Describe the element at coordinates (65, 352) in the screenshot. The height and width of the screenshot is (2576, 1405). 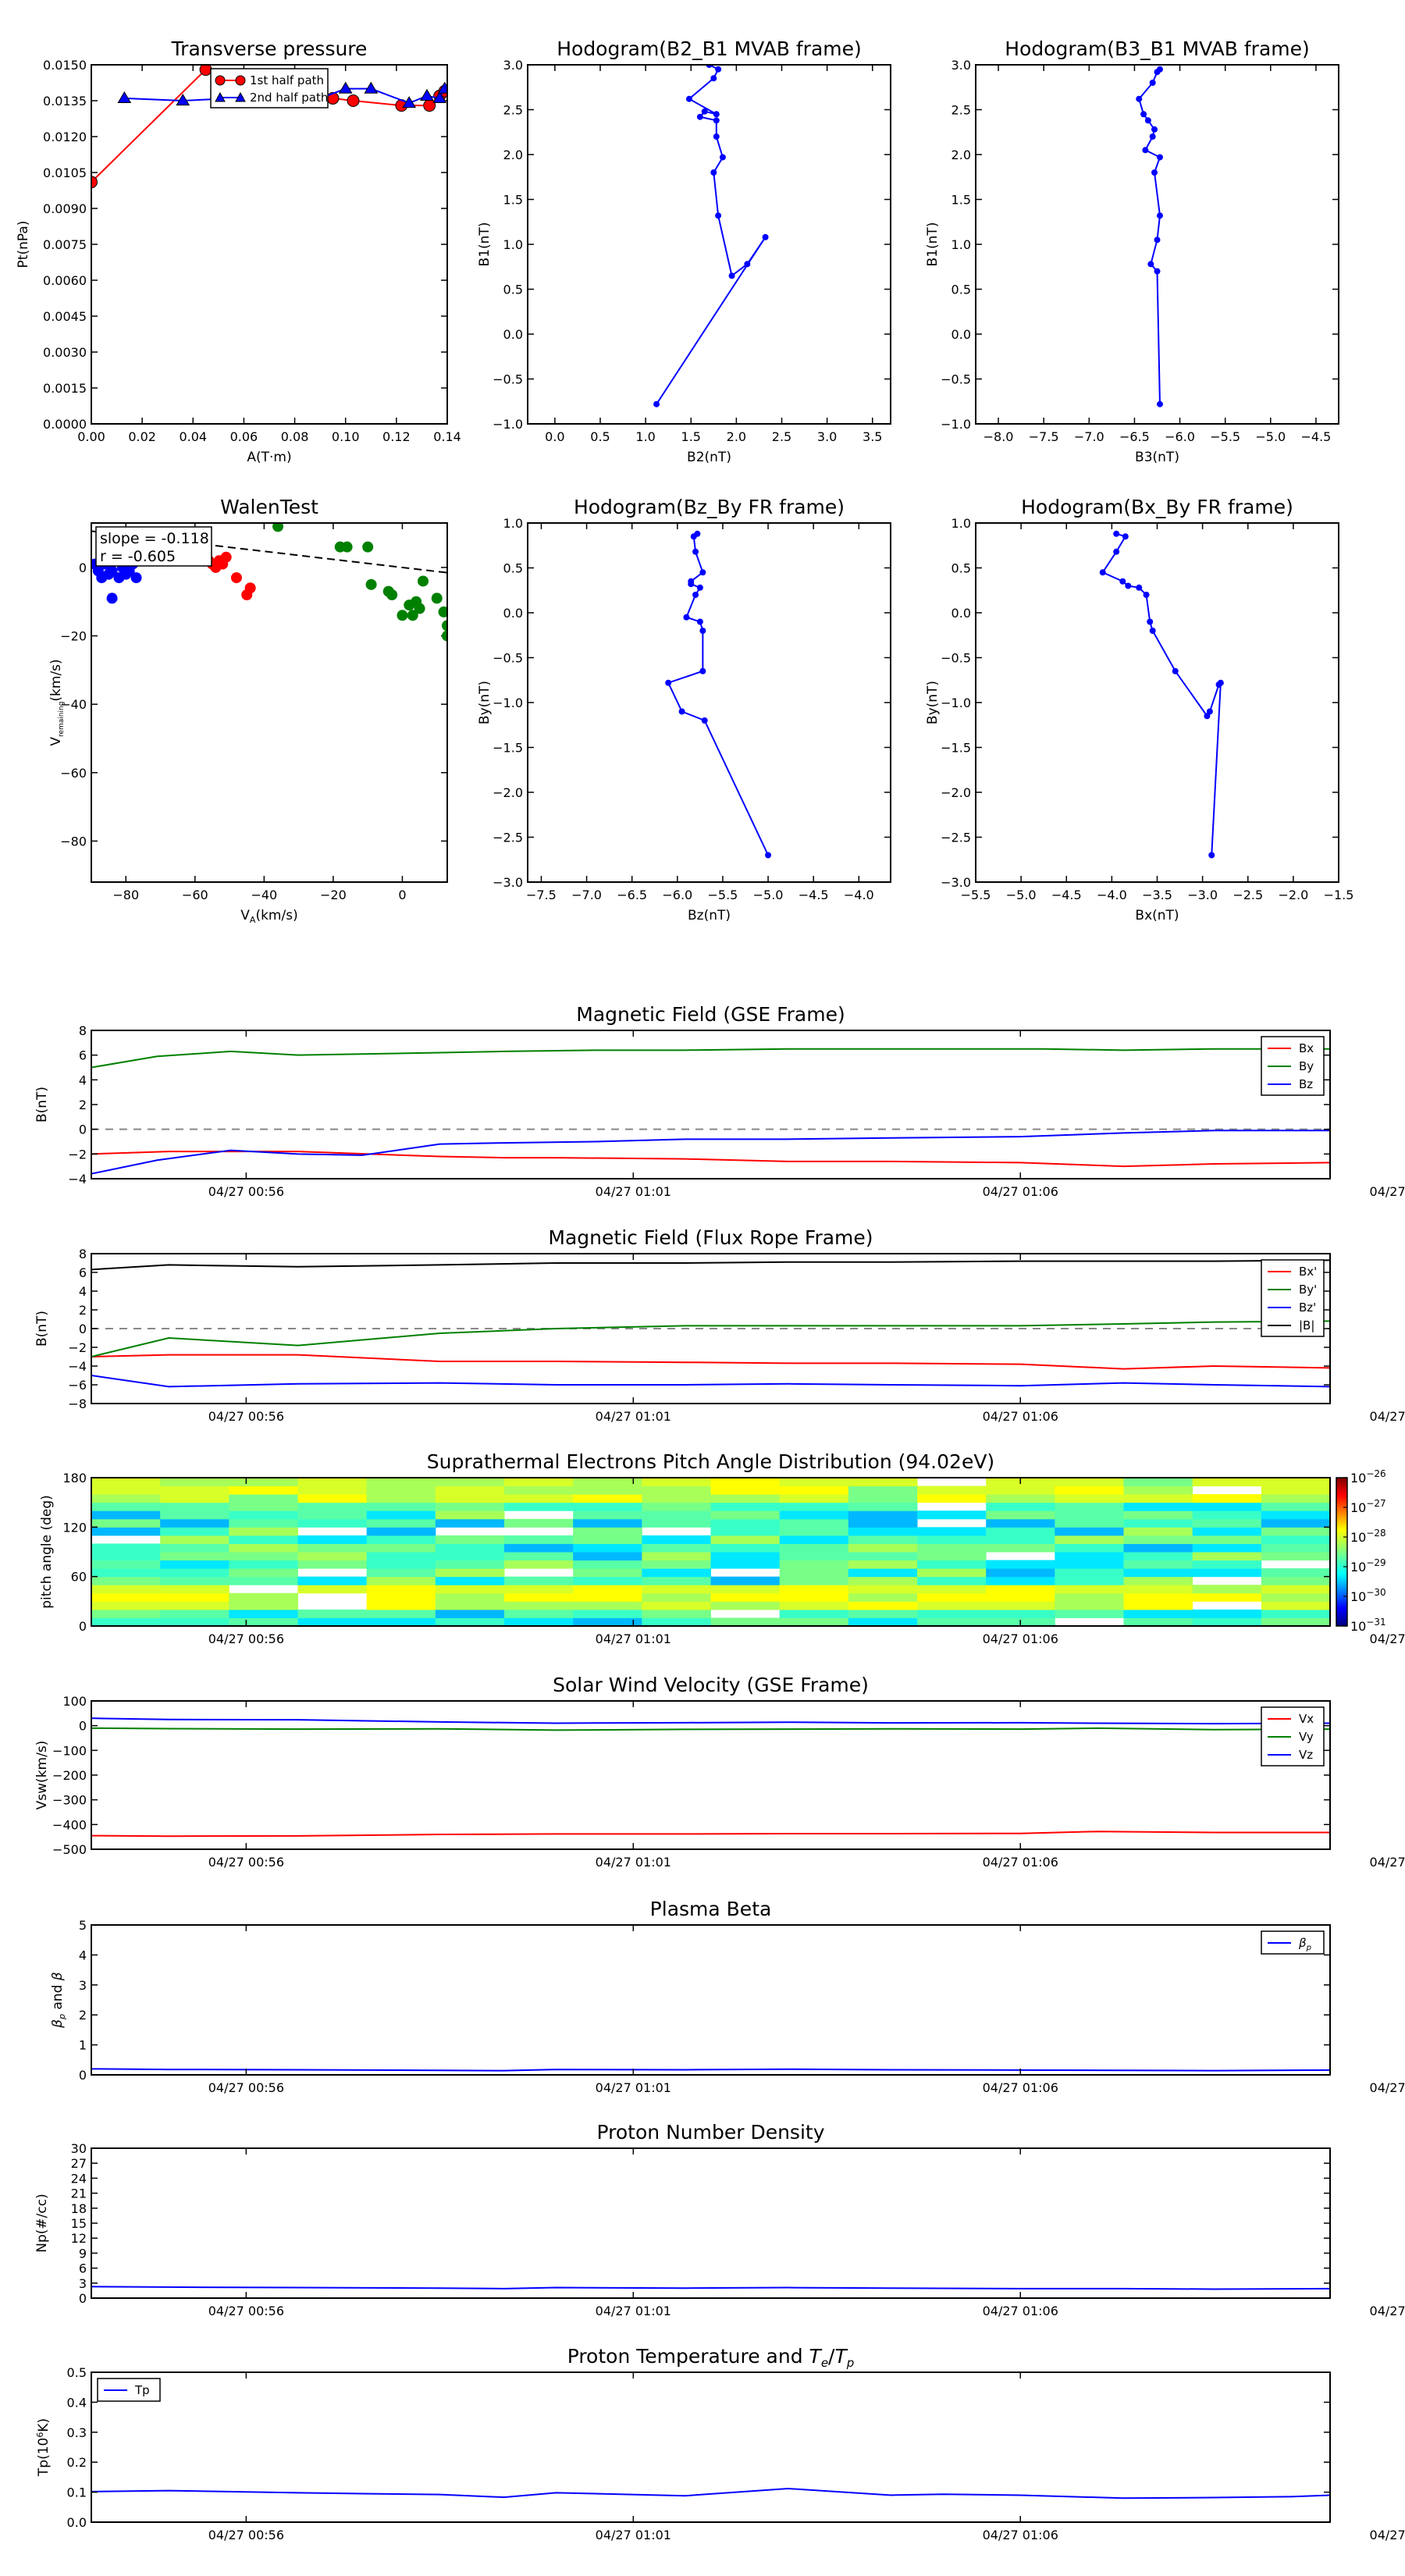
I see `y-tick-label: 0.0030` at that location.